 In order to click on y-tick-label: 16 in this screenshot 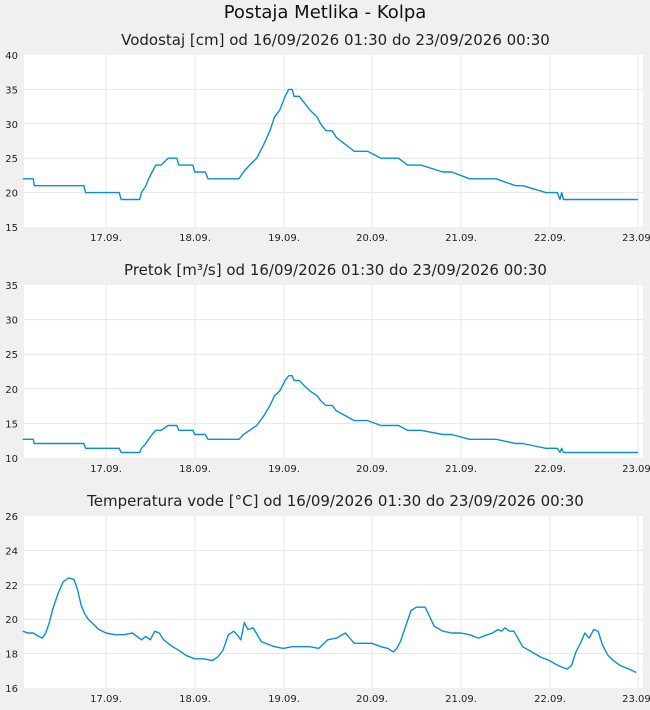, I will do `click(11, 689)`.